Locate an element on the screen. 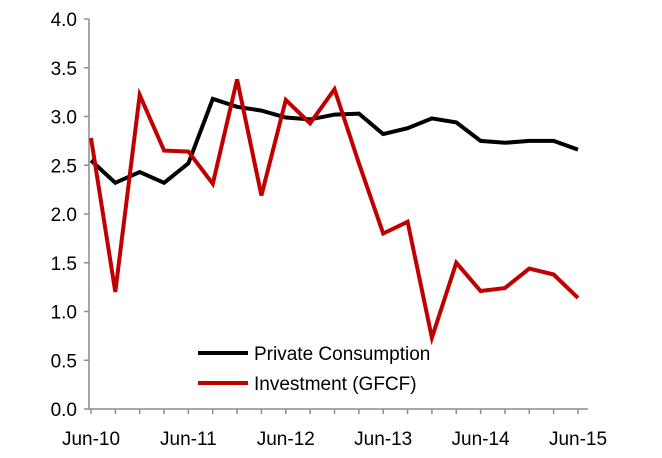  x-tick-label: Jun-12 is located at coordinates (286, 439).